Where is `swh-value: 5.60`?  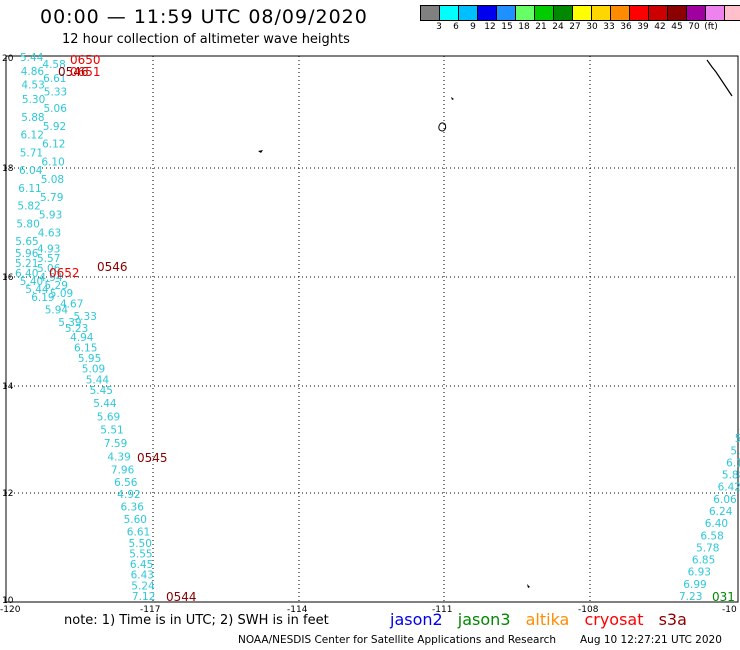 swh-value: 5.60 is located at coordinates (135, 520).